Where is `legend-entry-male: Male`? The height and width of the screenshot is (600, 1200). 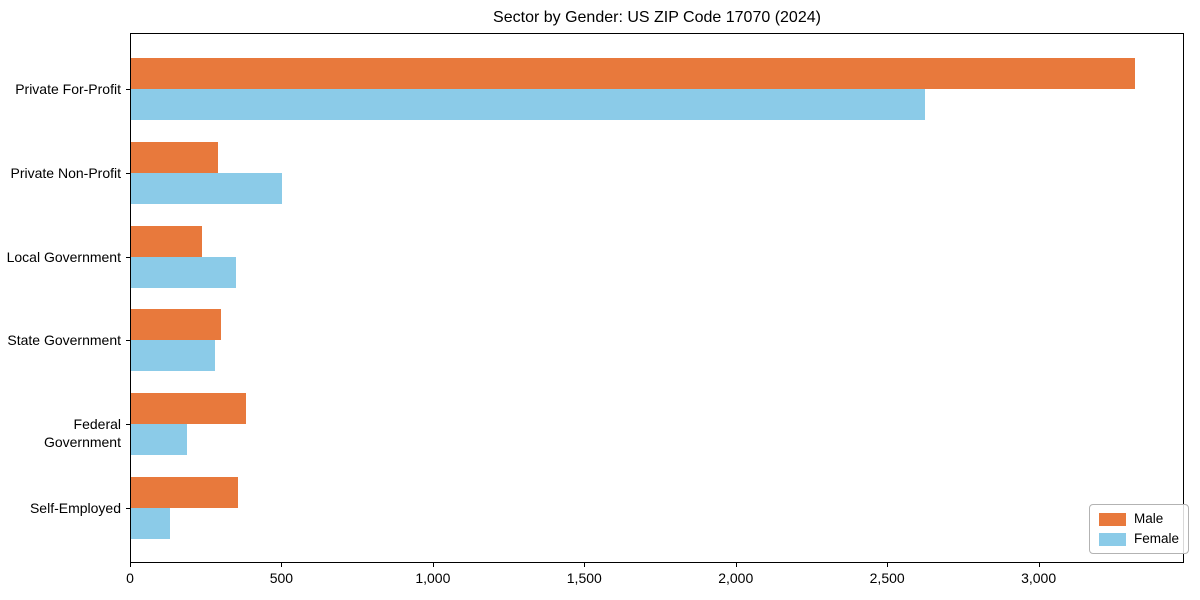
legend-entry-male: Male is located at coordinates (1139, 519).